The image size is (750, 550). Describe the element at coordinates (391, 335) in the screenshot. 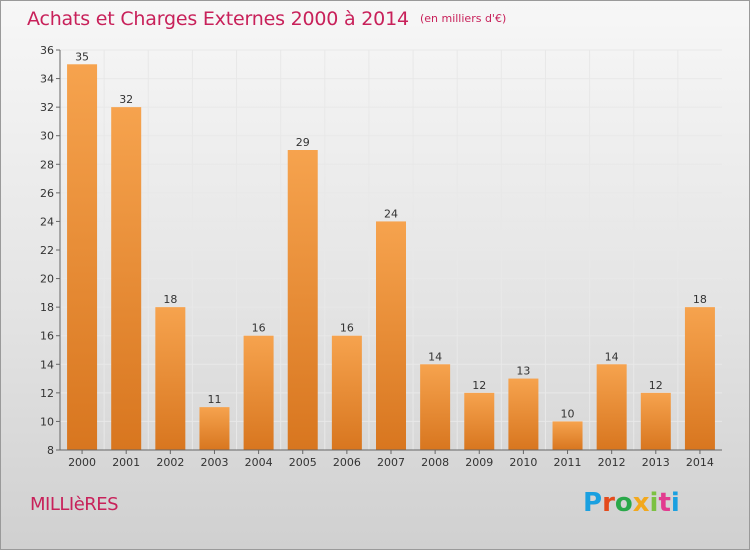

I see `bar-2007` at that location.